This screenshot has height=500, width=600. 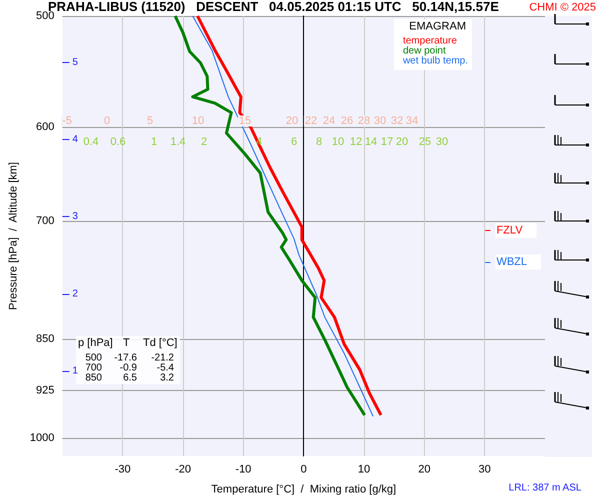 I want to click on annotation: 5, so click(x=150, y=121).